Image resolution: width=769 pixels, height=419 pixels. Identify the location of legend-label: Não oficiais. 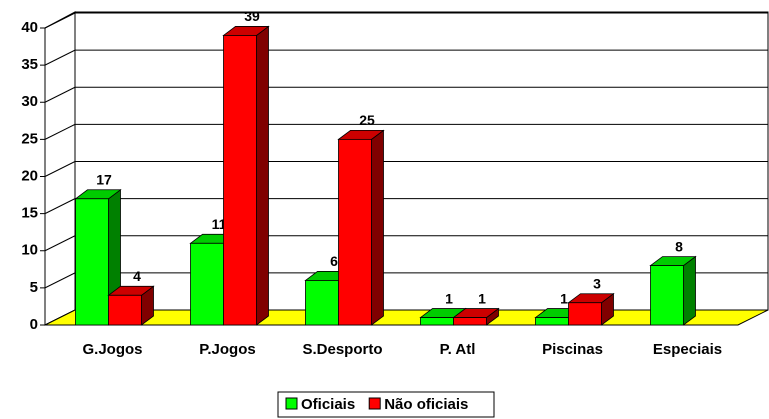
(426, 404).